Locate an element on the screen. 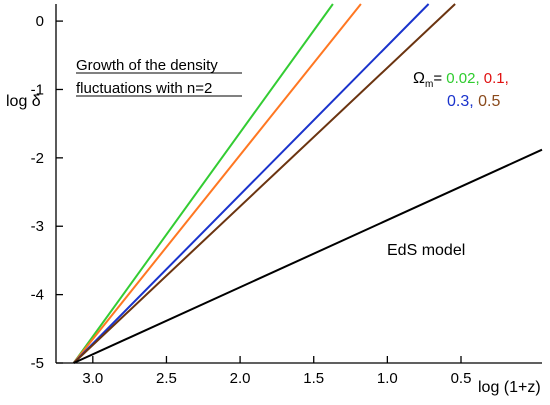  x-tick-label: 2.5 is located at coordinates (166, 378).